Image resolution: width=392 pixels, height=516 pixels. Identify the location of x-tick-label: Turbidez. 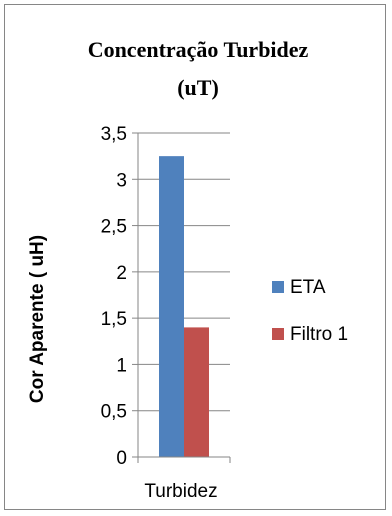
(180, 491).